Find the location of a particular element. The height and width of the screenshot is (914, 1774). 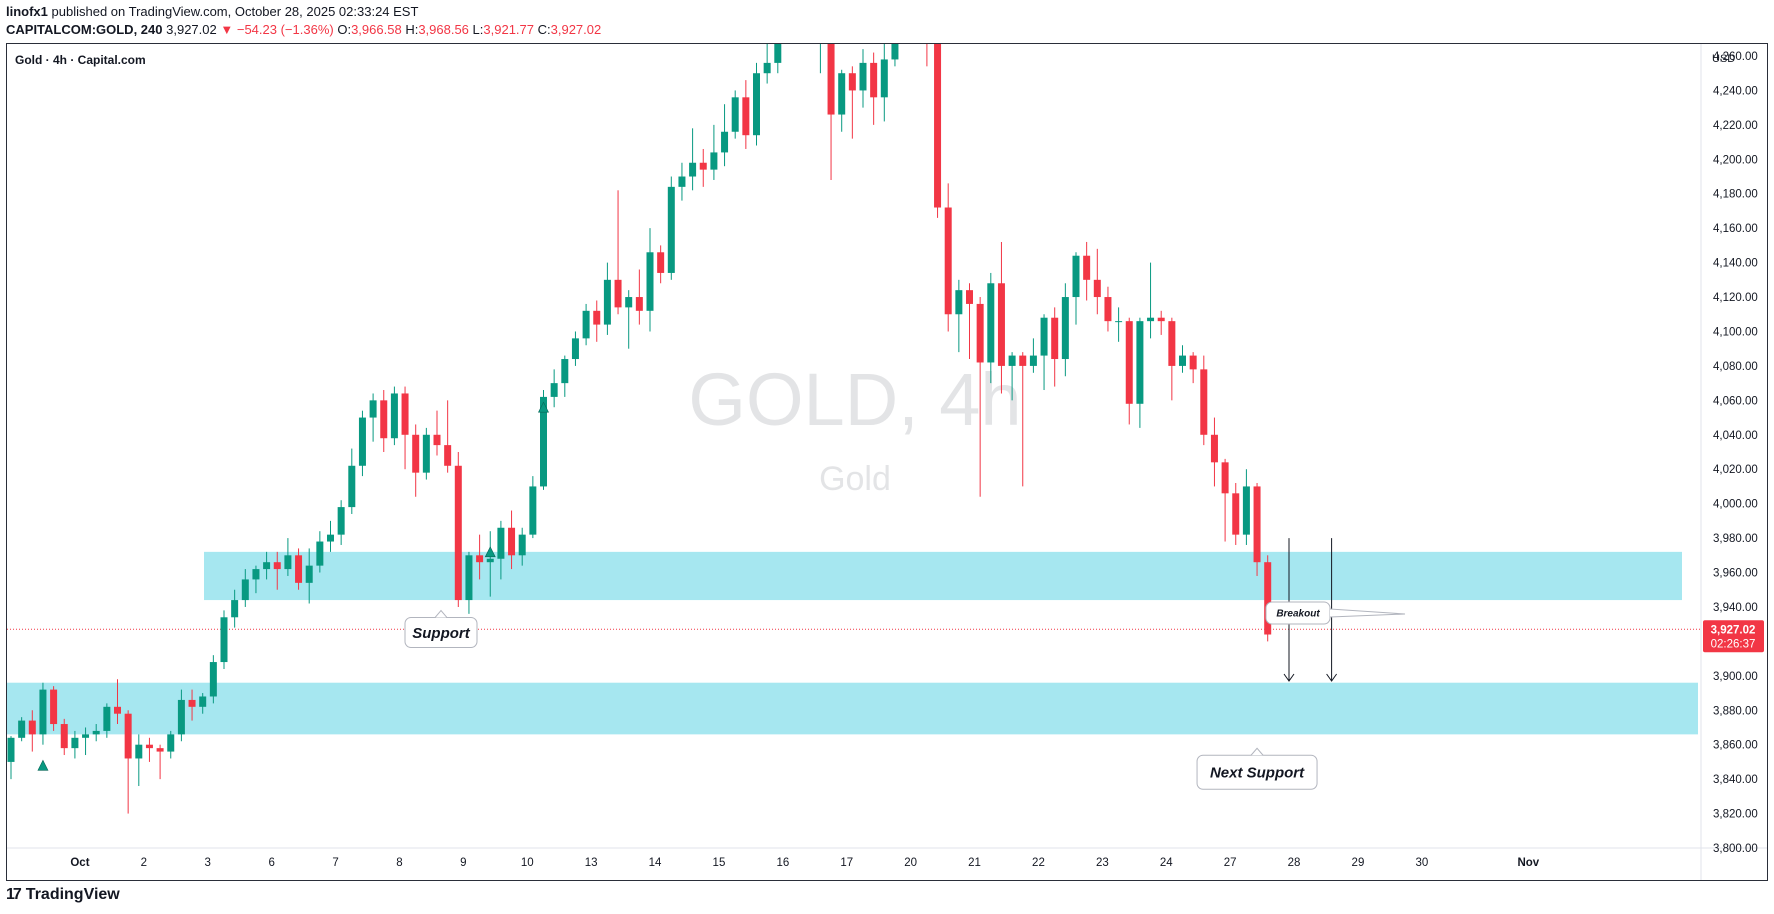

price-tick-label: 4,020.00 is located at coordinates (1735, 470).